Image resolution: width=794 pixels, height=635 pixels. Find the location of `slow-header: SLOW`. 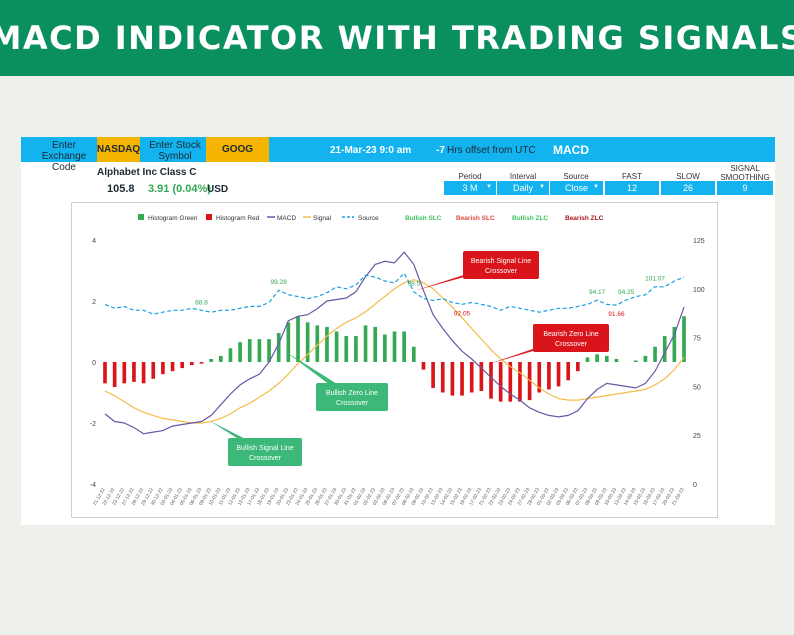

slow-header: SLOW is located at coordinates (688, 176).